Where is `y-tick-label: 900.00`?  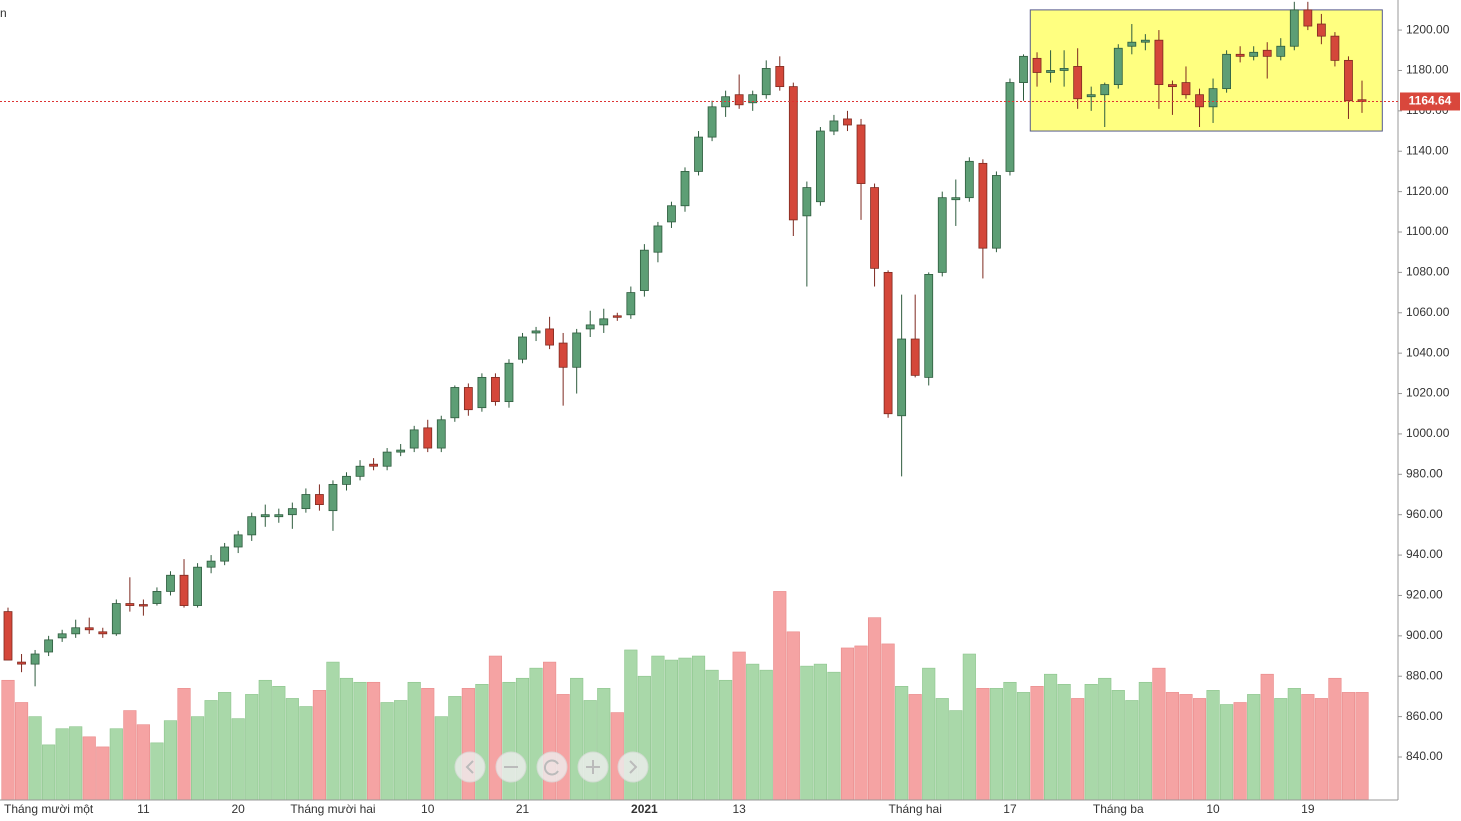 y-tick-label: 900.00 is located at coordinates (1424, 635).